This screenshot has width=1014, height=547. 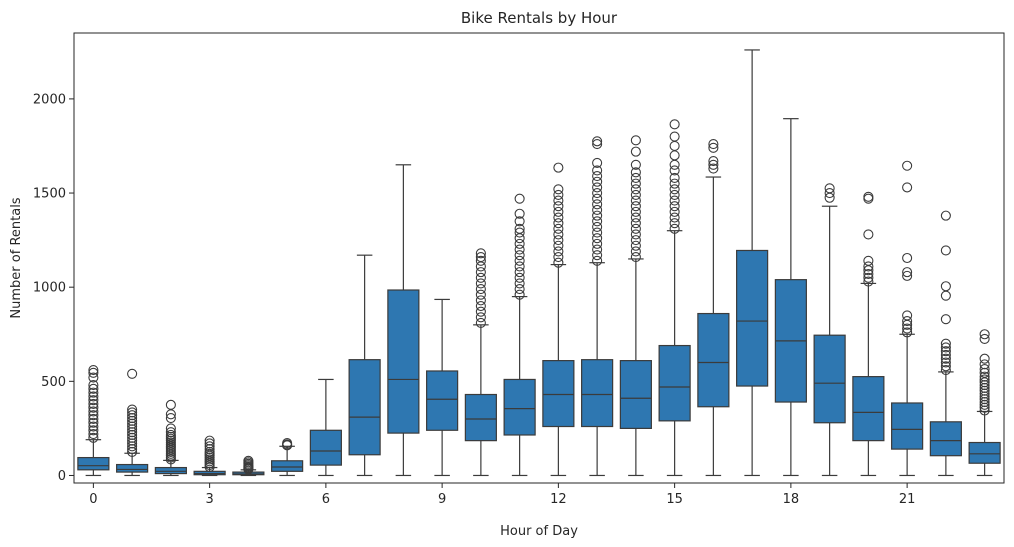 What do you see at coordinates (791, 499) in the screenshot?
I see `x-tick-label: 18` at bounding box center [791, 499].